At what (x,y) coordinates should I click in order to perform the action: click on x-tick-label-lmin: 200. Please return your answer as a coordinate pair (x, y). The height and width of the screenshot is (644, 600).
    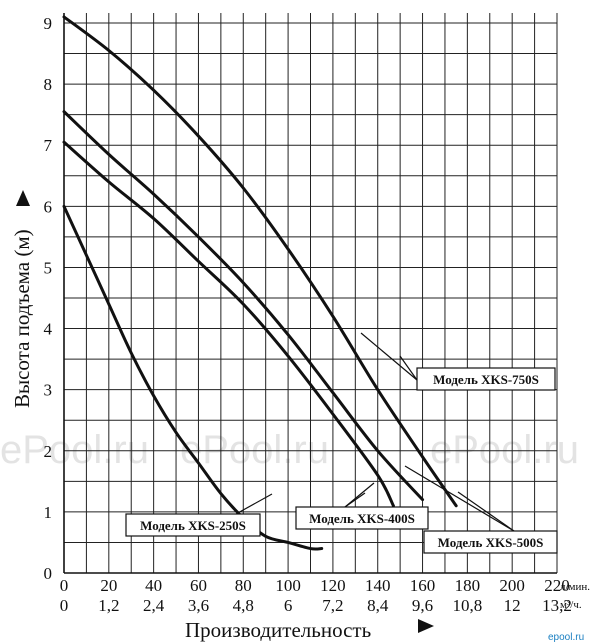
    Looking at the image, I should click on (512, 585).